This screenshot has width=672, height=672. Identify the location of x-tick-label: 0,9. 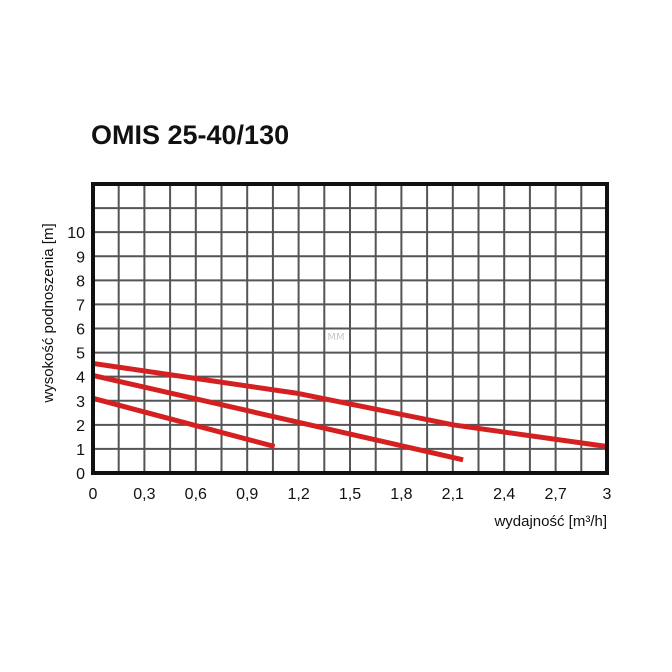
(247, 494).